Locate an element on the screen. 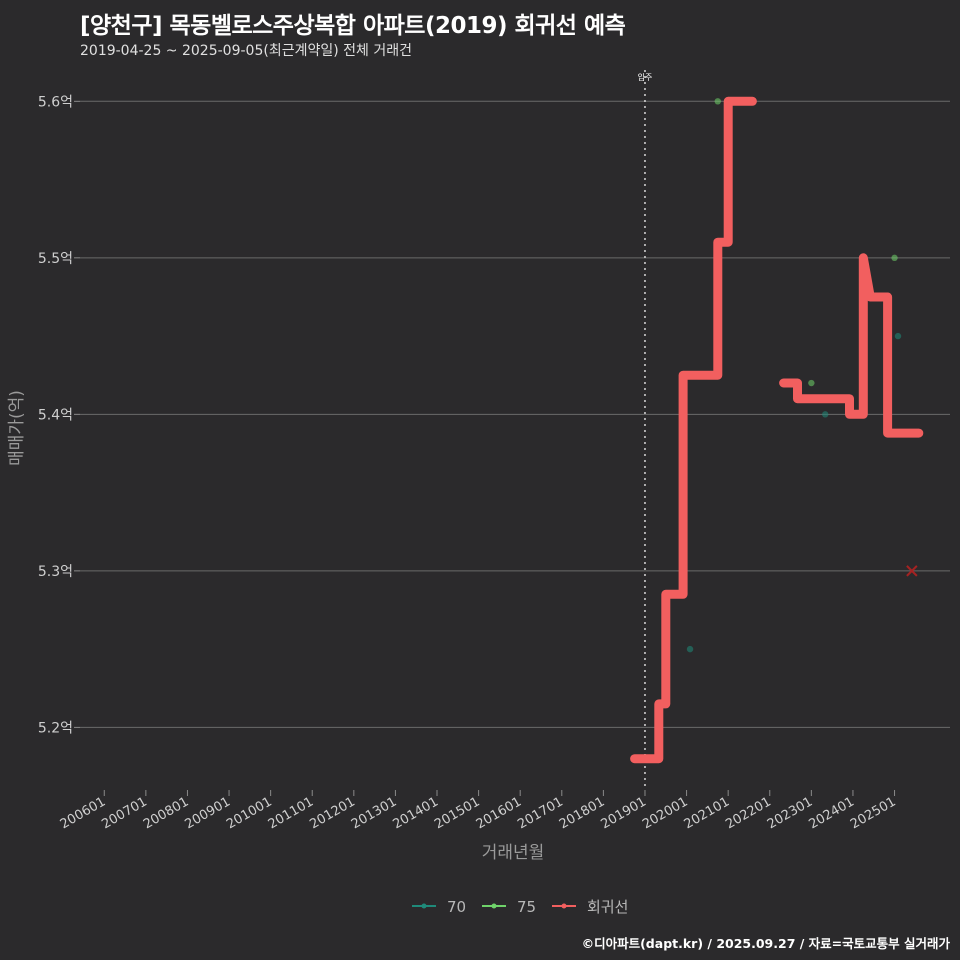  legend-label: 70 is located at coordinates (456, 907).